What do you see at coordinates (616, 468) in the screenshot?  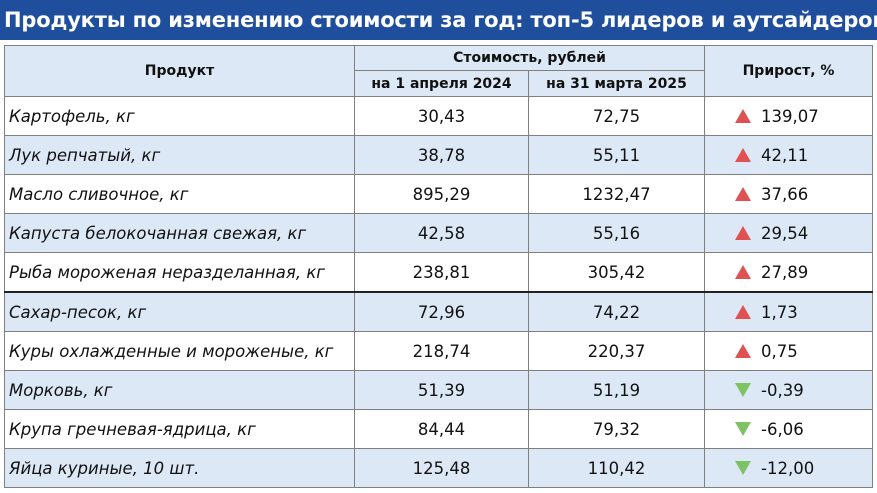 I see `price-2025-cell: 110,42` at bounding box center [616, 468].